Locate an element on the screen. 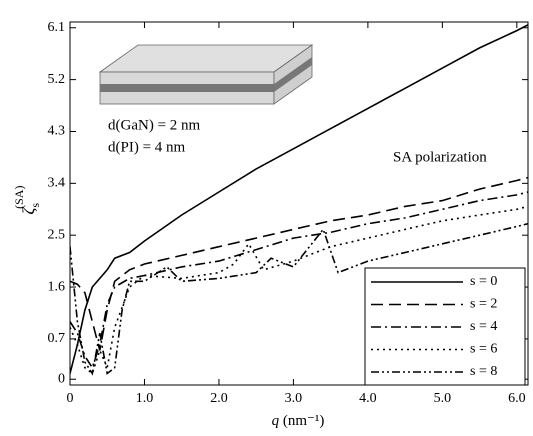  annotation: d(GaN) = 2 nm is located at coordinates (154, 125).